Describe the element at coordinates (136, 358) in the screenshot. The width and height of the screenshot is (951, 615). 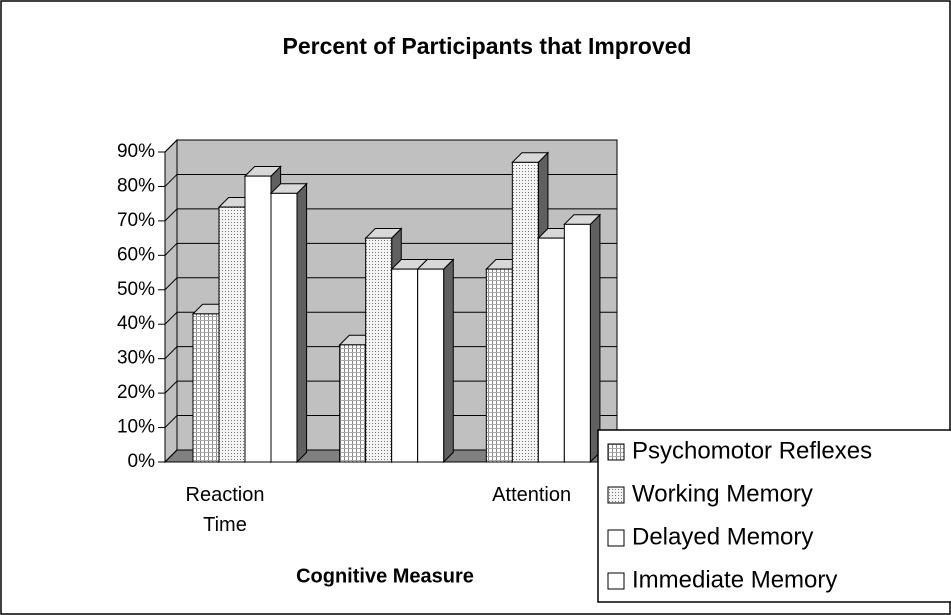
I see `y-tick-label: 30%` at that location.